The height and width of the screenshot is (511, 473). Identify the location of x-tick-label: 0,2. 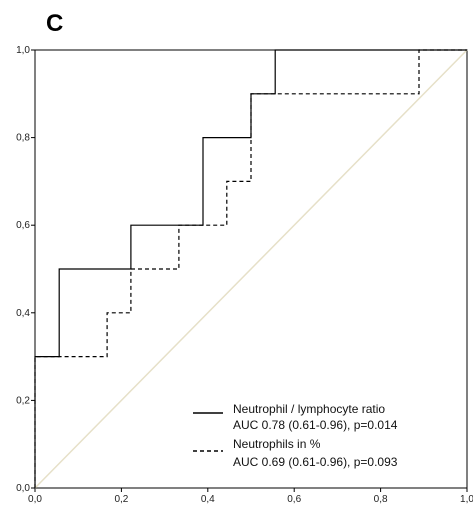
(121, 499).